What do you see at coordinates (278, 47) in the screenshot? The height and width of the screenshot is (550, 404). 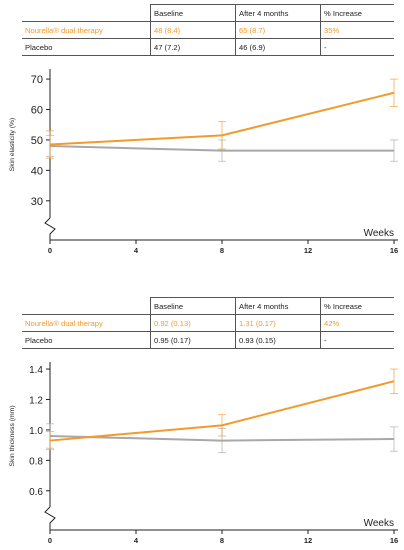 I see `table-cell: 46 (6.9)` at bounding box center [278, 47].